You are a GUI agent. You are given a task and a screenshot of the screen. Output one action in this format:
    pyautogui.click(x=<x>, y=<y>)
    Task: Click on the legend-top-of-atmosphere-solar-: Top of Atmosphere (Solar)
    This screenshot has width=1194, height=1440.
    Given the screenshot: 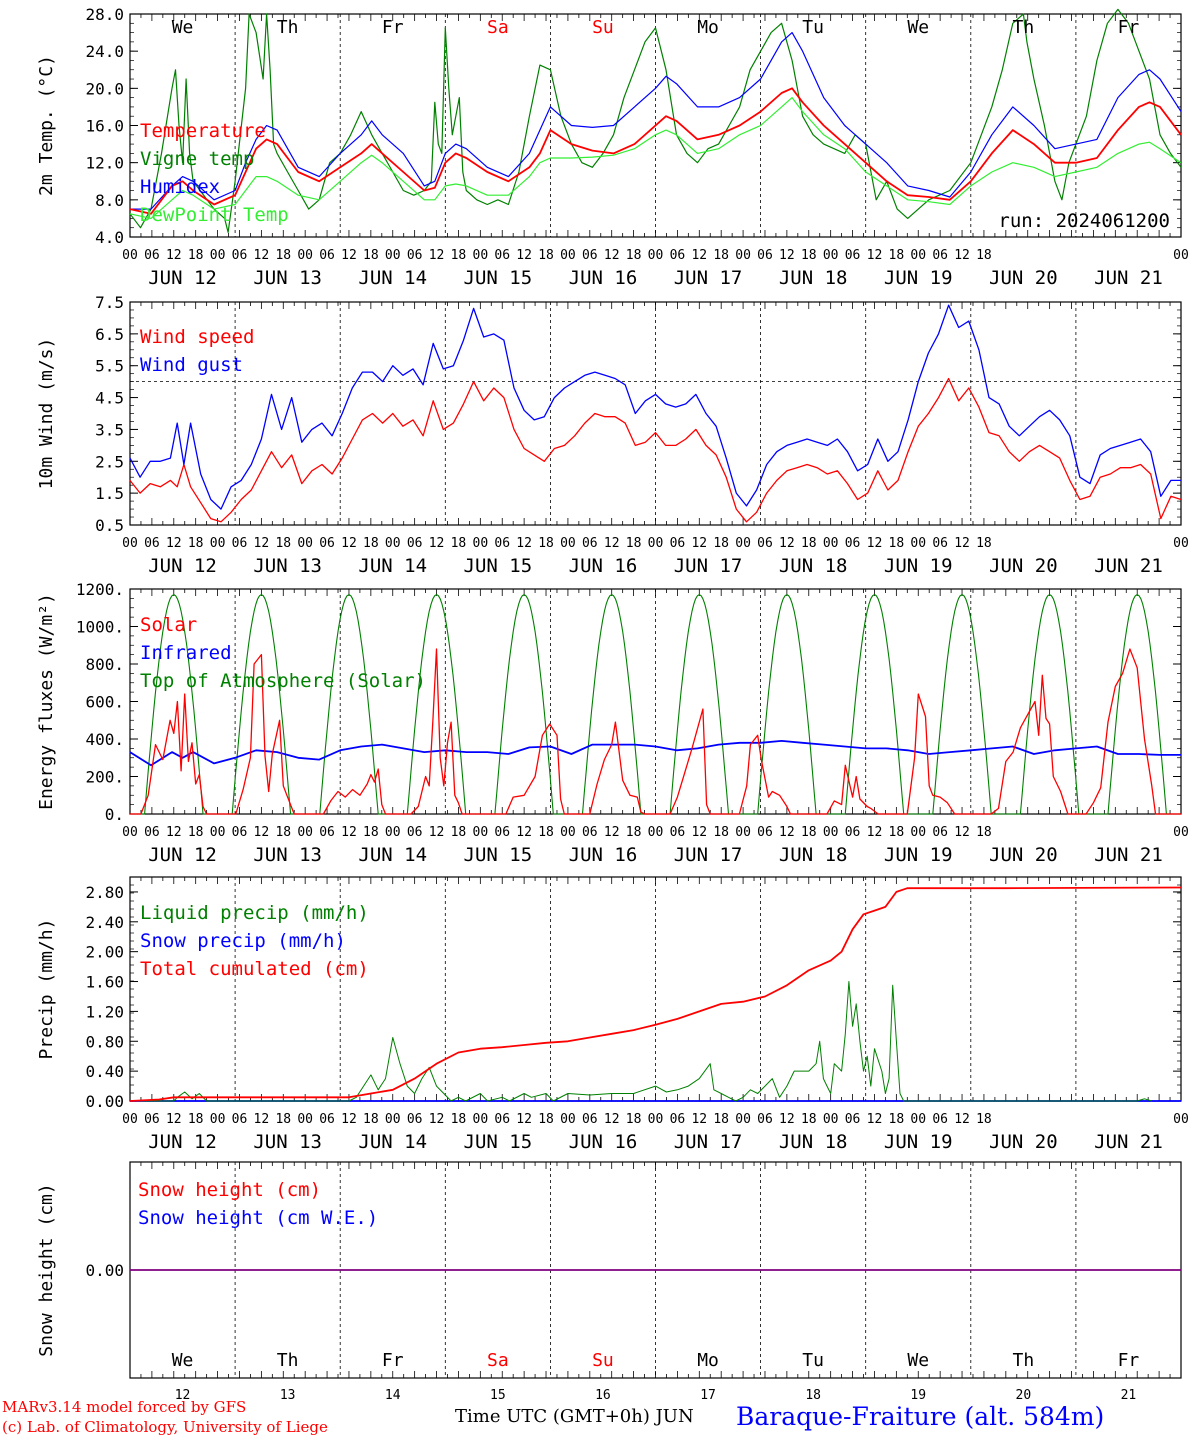 What is the action you would take?
    pyautogui.click(x=283, y=681)
    